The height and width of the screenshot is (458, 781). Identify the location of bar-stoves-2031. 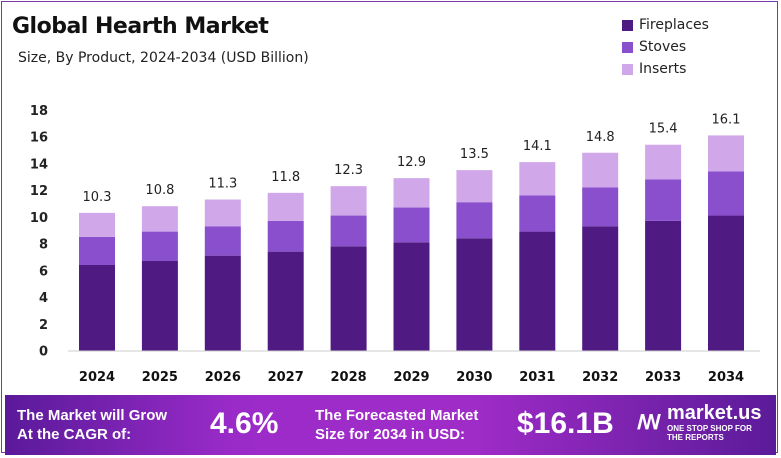
(537, 213).